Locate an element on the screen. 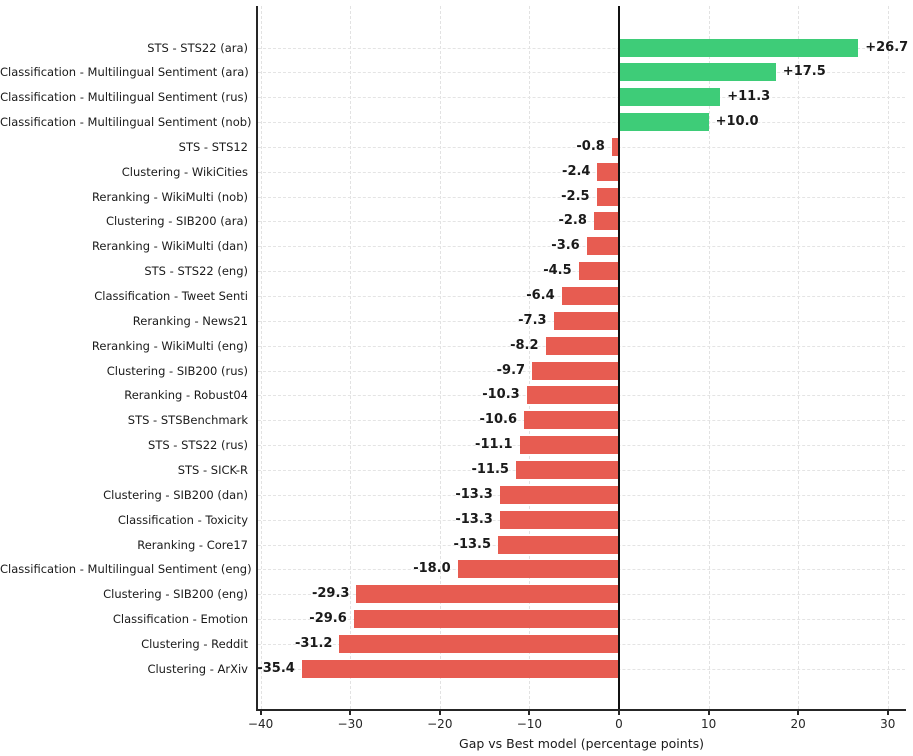 The width and height of the screenshot is (913, 756). category-label: Classification - Tweet Senti is located at coordinates (171, 296).